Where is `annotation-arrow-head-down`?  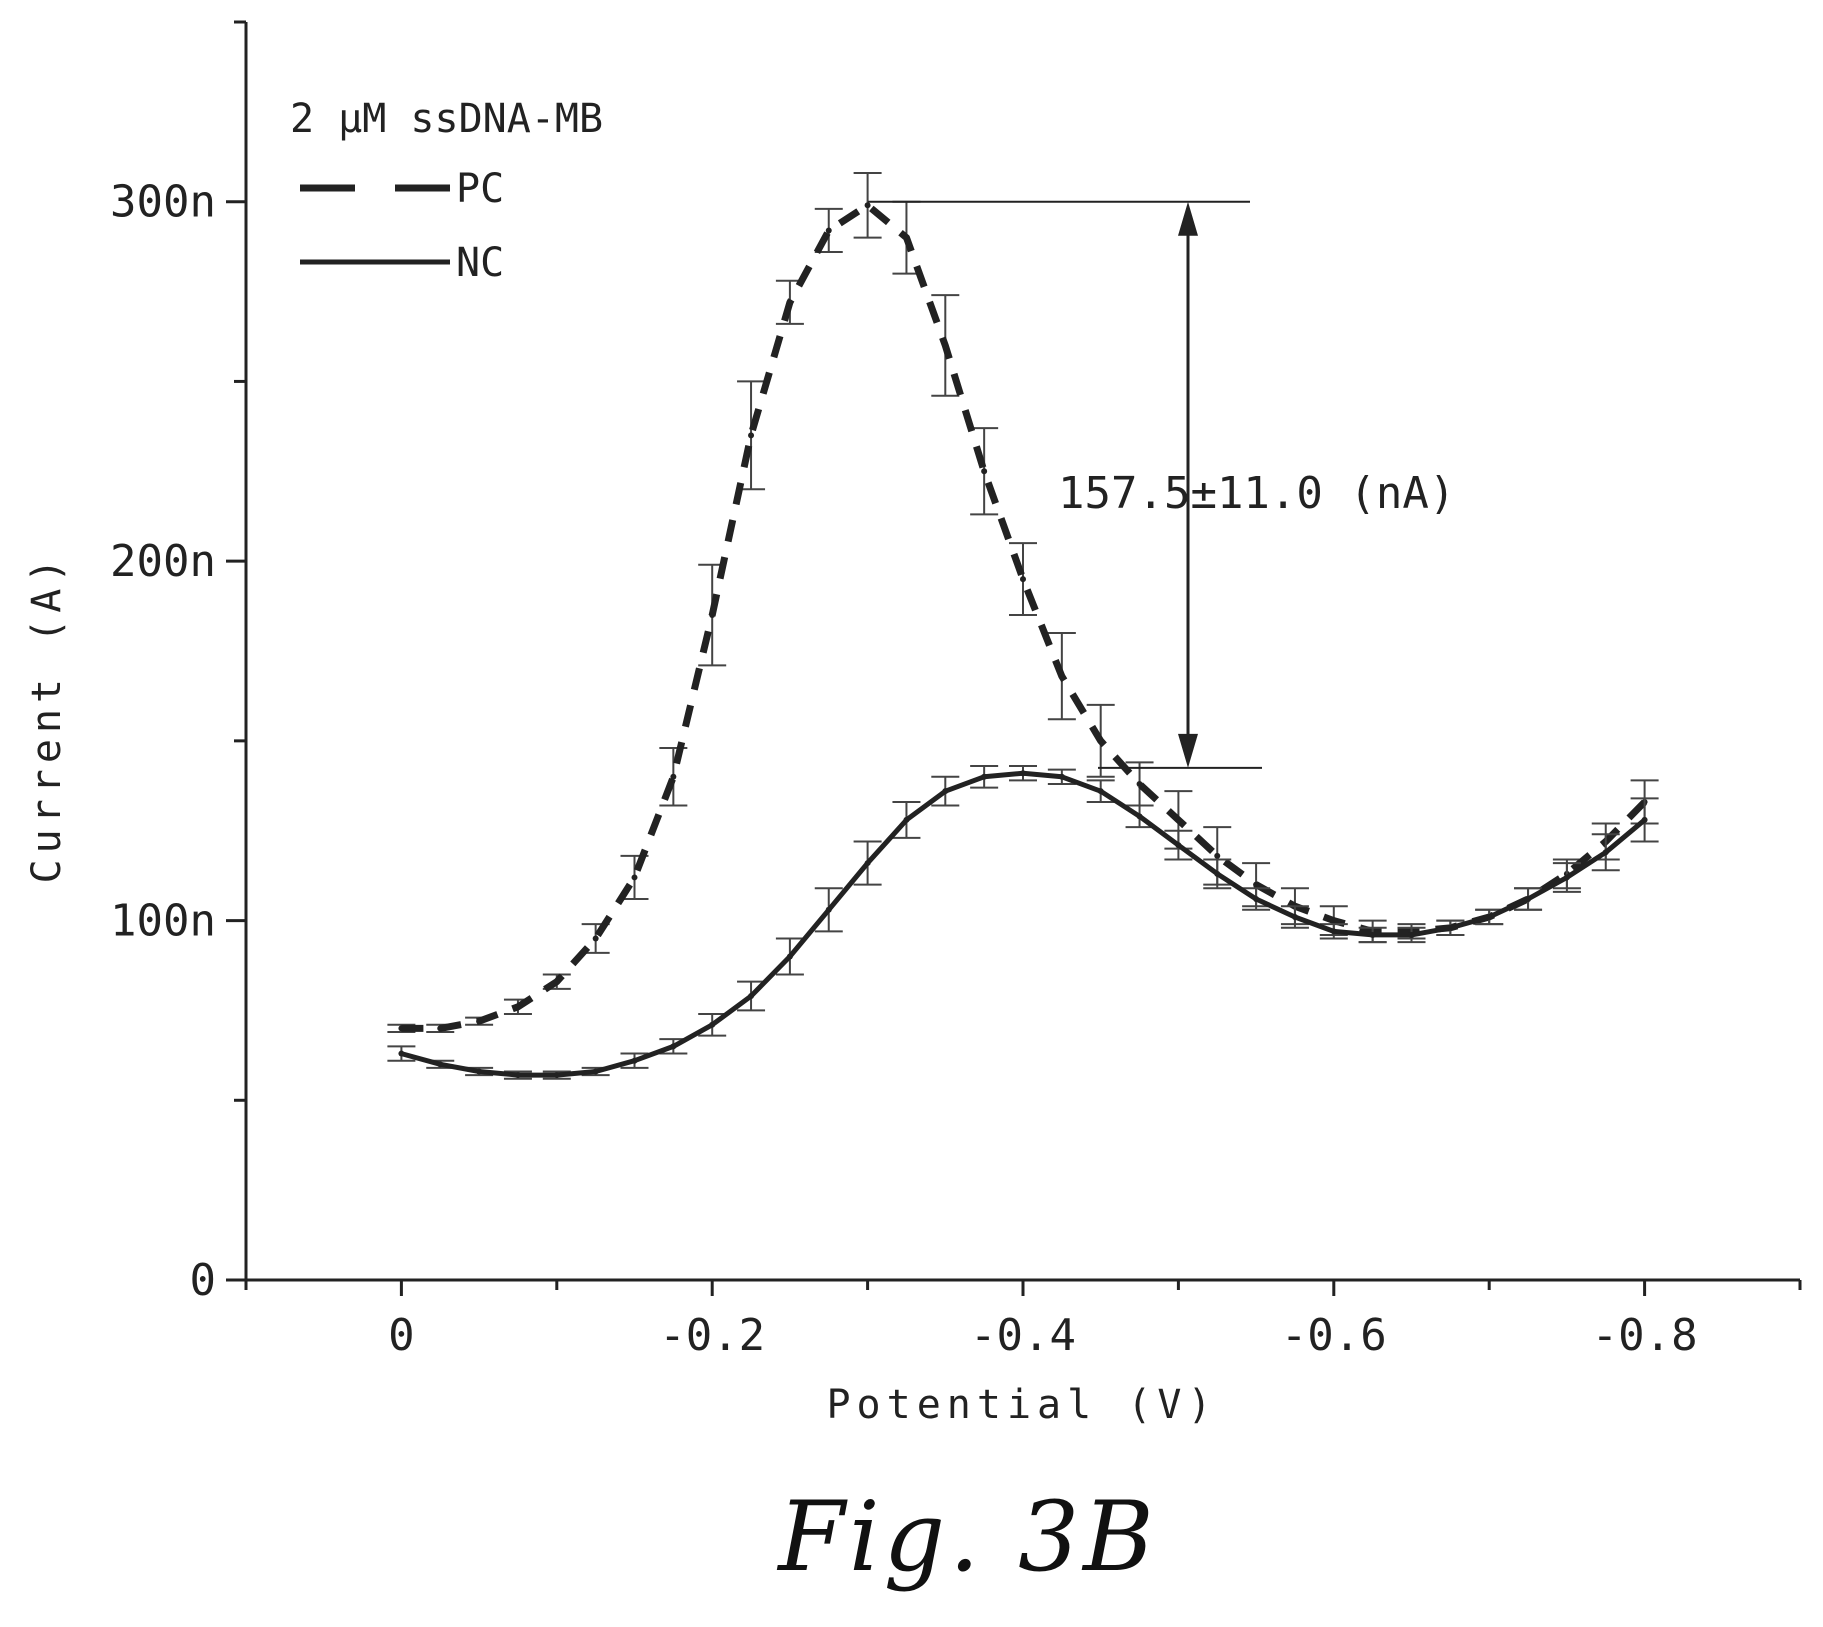
annotation-arrow-head-down is located at coordinates (1188, 750).